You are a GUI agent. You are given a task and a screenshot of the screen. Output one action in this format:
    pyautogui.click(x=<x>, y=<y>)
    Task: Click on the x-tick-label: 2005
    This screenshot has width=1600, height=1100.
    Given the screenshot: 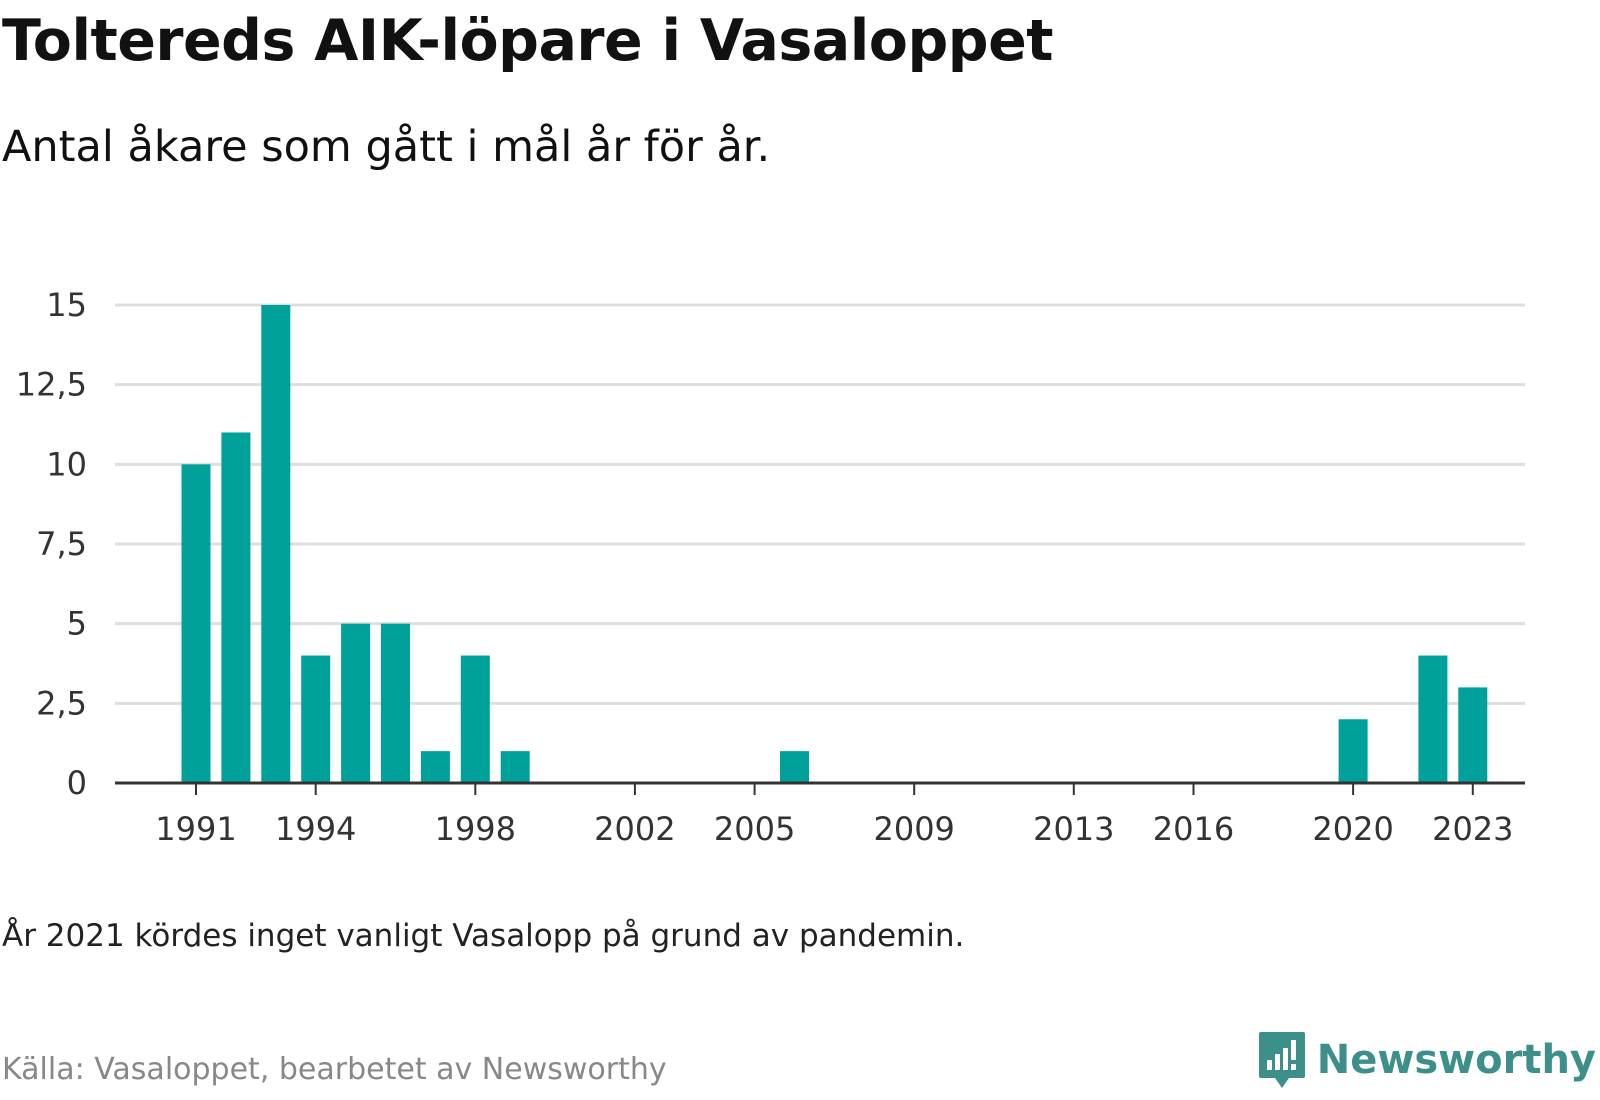 What is the action you would take?
    pyautogui.click(x=754, y=829)
    